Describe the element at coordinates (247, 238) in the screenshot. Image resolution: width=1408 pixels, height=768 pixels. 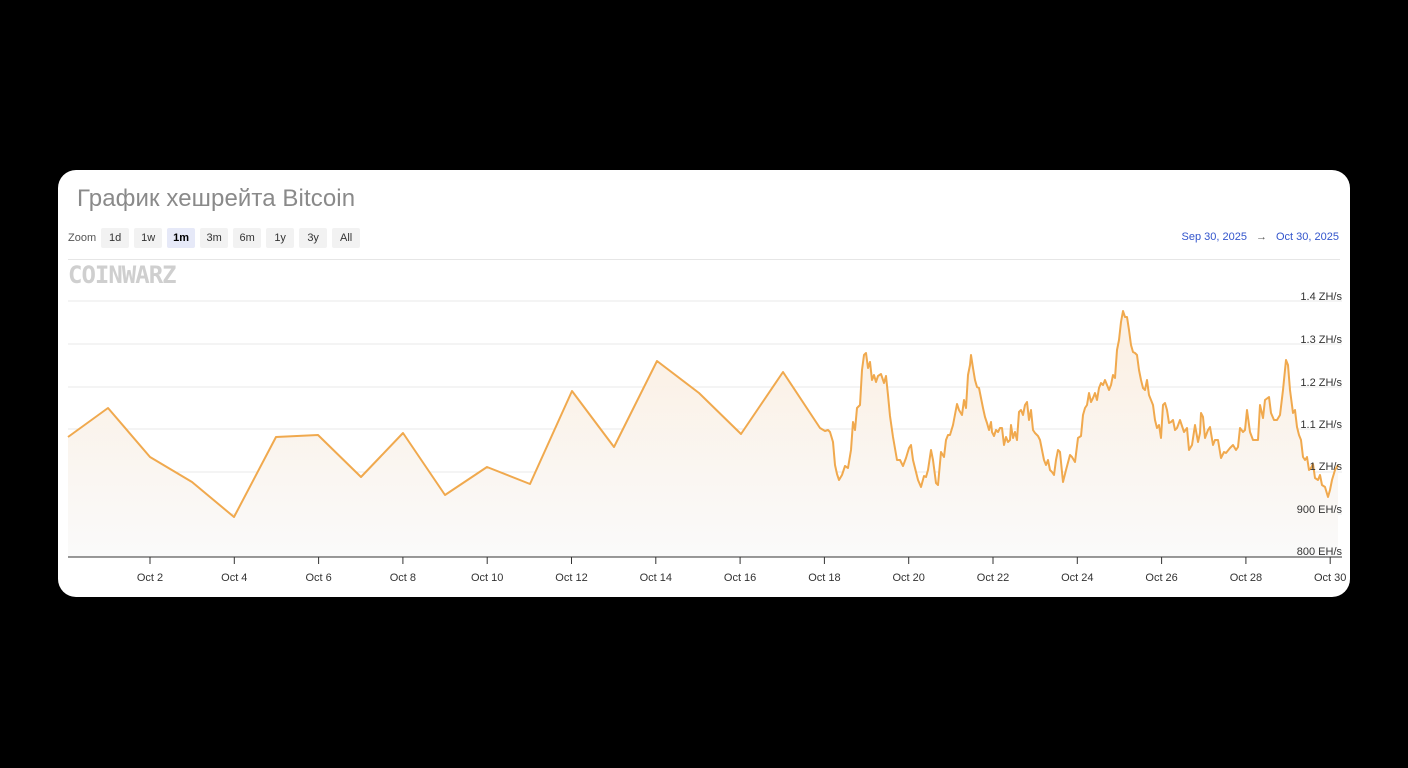
I see `zoom-6m-button: 6m` at that location.